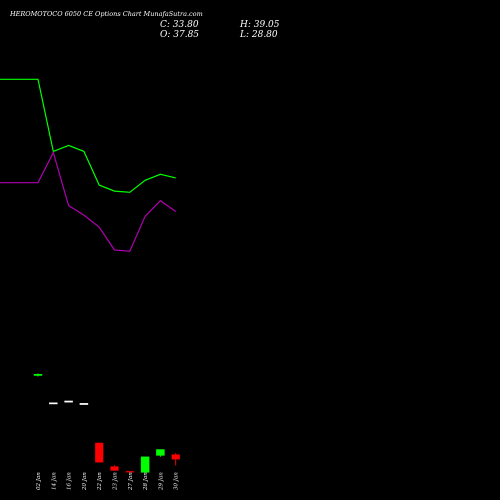 Image resolution: width=500 pixels, height=500 pixels. What do you see at coordinates (70, 481) in the screenshot?
I see `x-tick-label: 16 Jan` at bounding box center [70, 481].